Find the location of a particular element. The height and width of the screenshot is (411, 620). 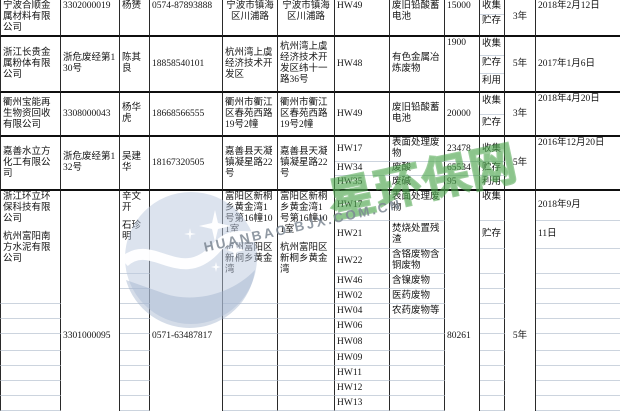

cell-address2: 衢州市衢江区春苑西路19号2幢 is located at coordinates (306, 115).